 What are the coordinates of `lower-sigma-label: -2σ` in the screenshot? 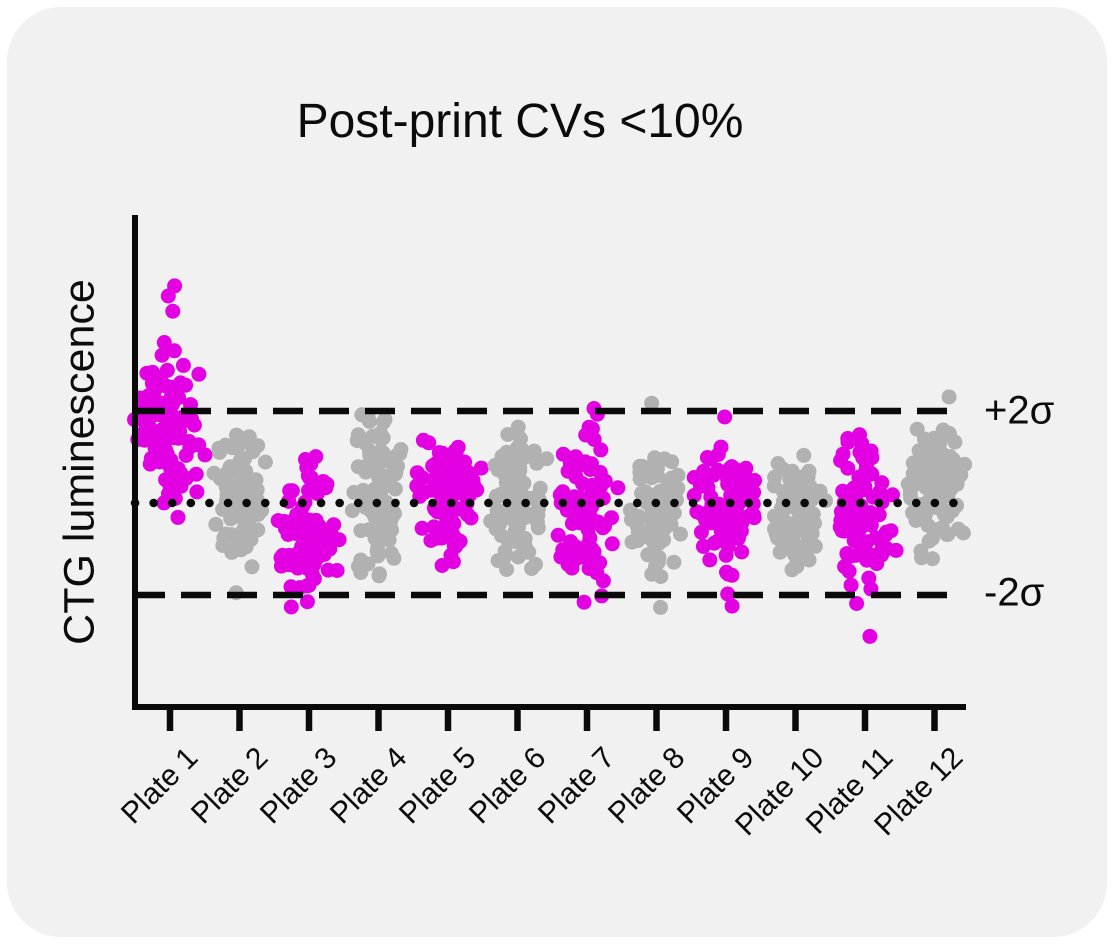 It's located at (1014, 592).